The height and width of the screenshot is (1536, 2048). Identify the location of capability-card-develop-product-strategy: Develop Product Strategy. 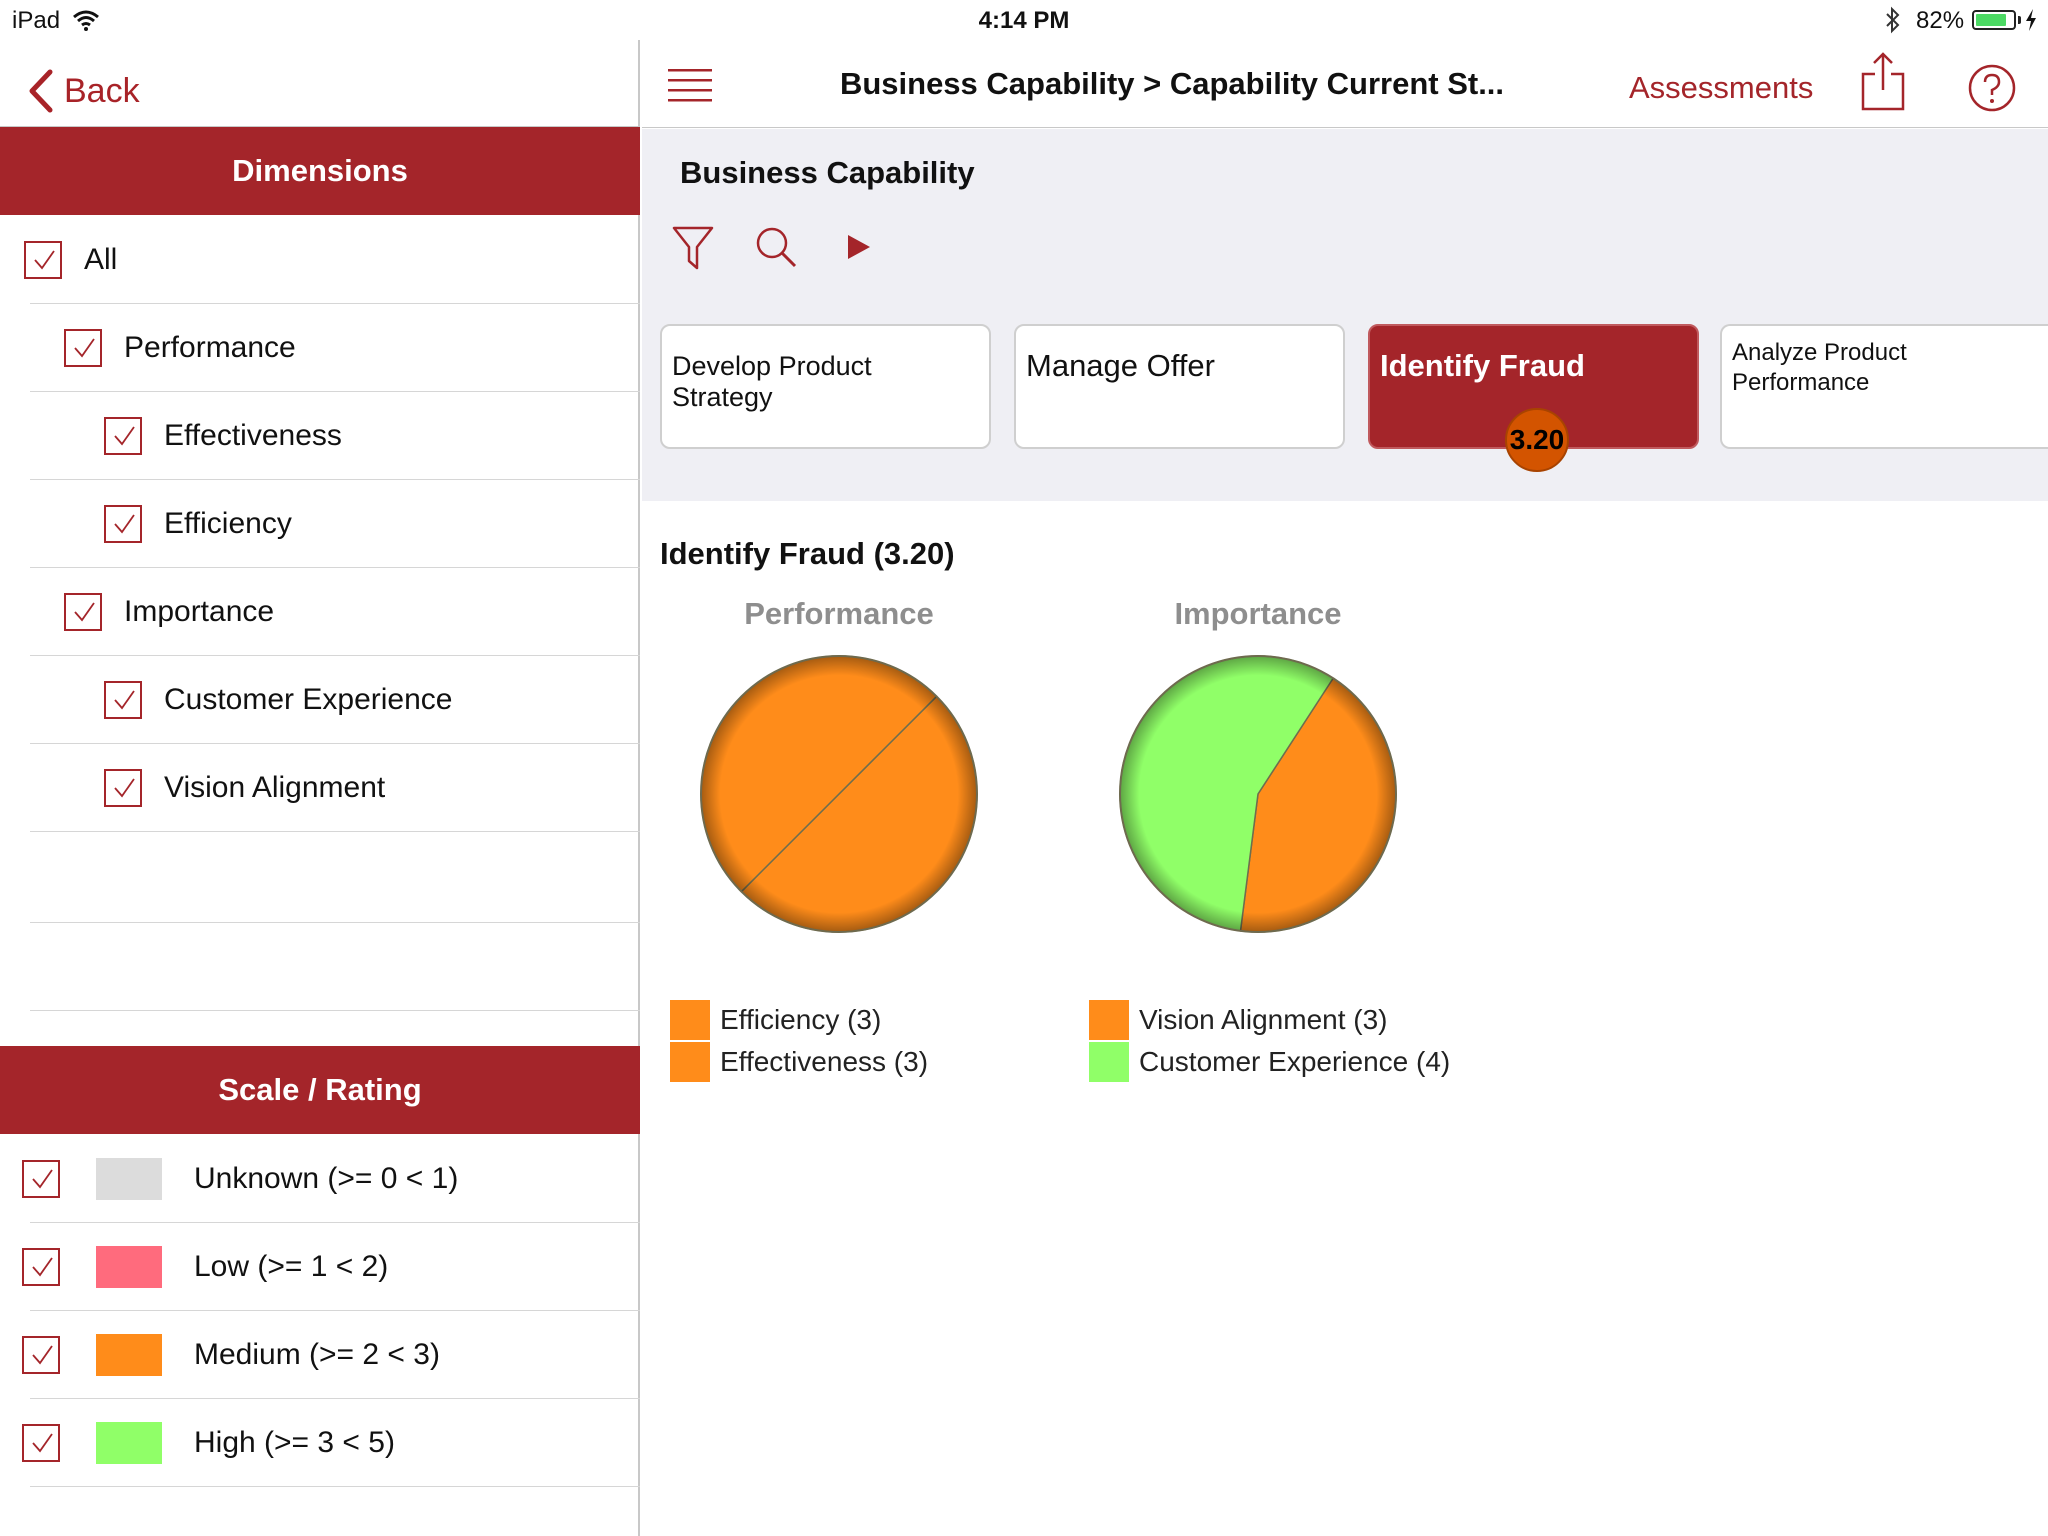
(825, 386).